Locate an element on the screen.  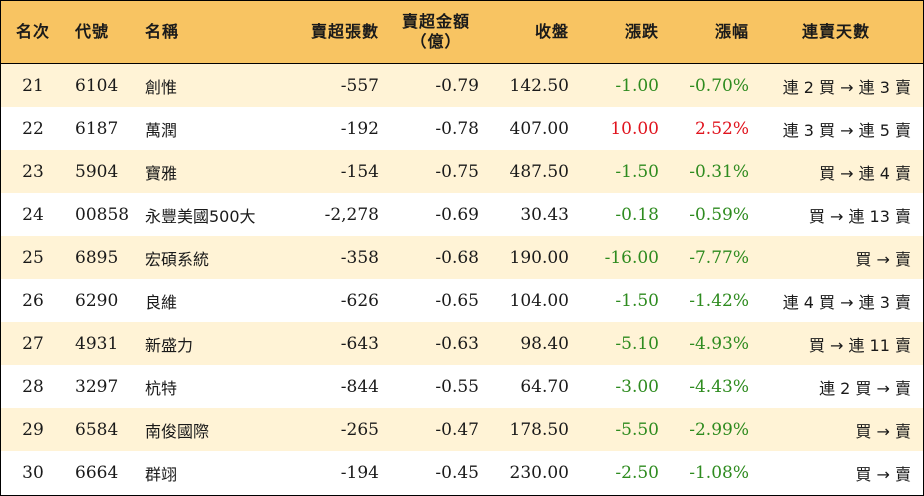
cell-name: 寶雅 is located at coordinates (161, 173).